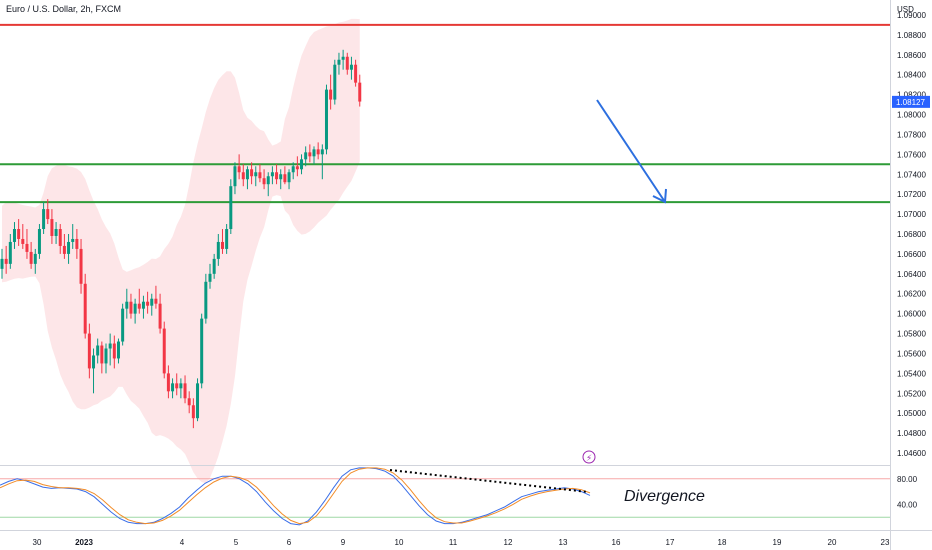 This screenshot has width=932, height=550. Describe the element at coordinates (84, 542) in the screenshot. I see `time-tick-1: 2023` at that location.